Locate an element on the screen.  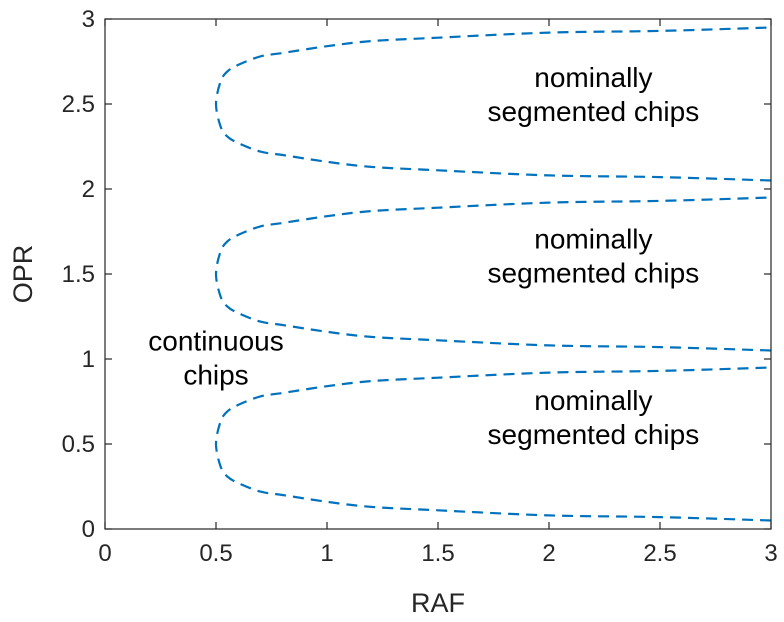
x-tick-label: 0 is located at coordinates (104, 553).